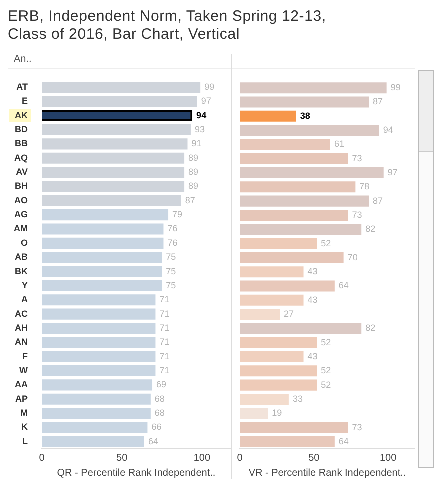 The image size is (443, 495). Describe the element at coordinates (209, 87) in the screenshot. I see `data-label: 99` at that location.